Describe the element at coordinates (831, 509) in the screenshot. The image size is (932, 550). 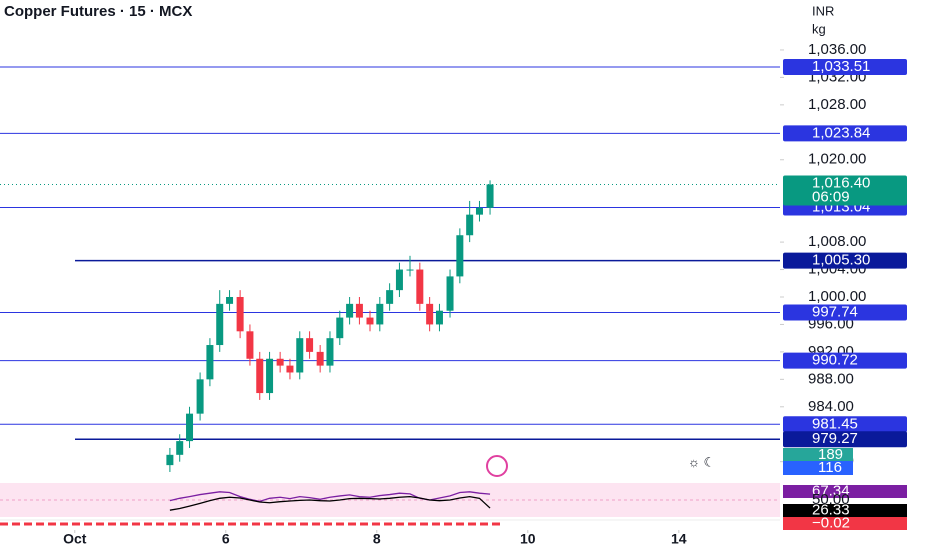
I see `signal-label: 26.33` at that location.